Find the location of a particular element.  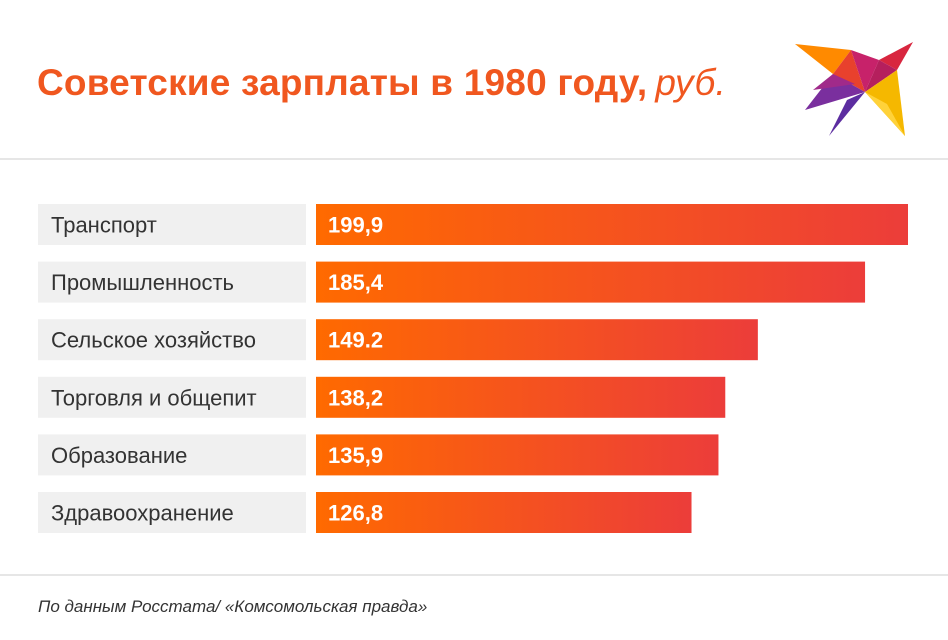

top-divider is located at coordinates (474, 159).